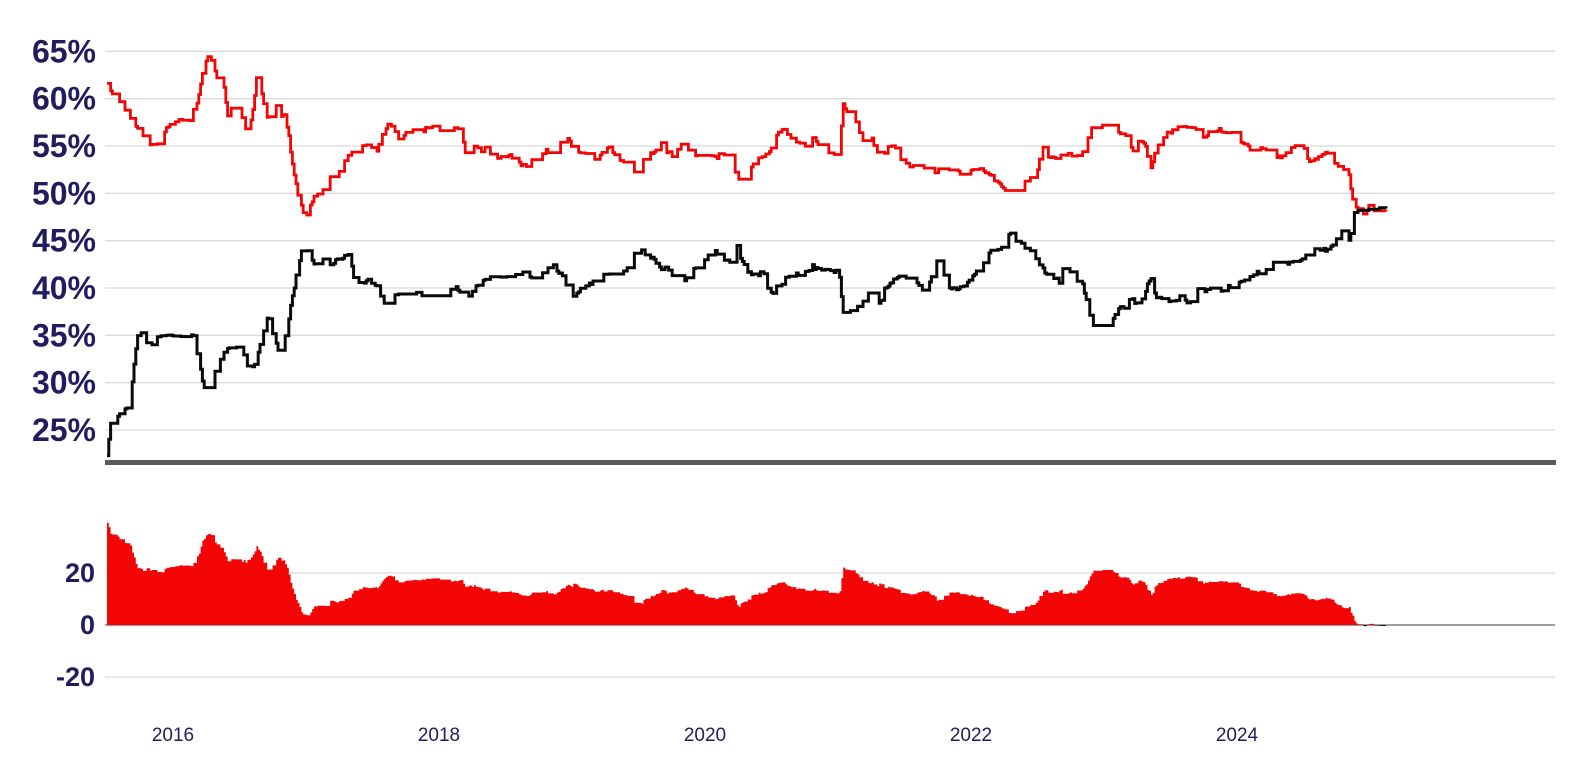  I want to click on axis-baseline, so click(830, 462).